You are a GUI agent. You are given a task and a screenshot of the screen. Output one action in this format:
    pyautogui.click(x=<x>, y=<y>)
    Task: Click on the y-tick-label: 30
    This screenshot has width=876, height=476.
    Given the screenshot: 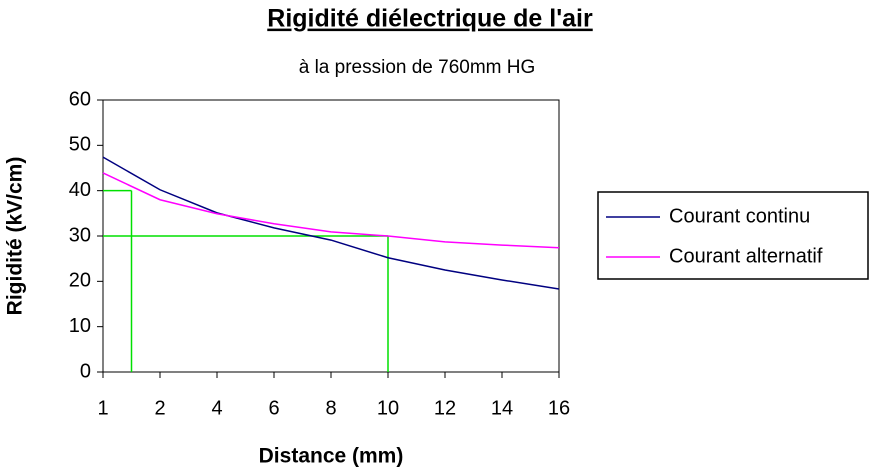 What is the action you would take?
    pyautogui.click(x=80, y=235)
    